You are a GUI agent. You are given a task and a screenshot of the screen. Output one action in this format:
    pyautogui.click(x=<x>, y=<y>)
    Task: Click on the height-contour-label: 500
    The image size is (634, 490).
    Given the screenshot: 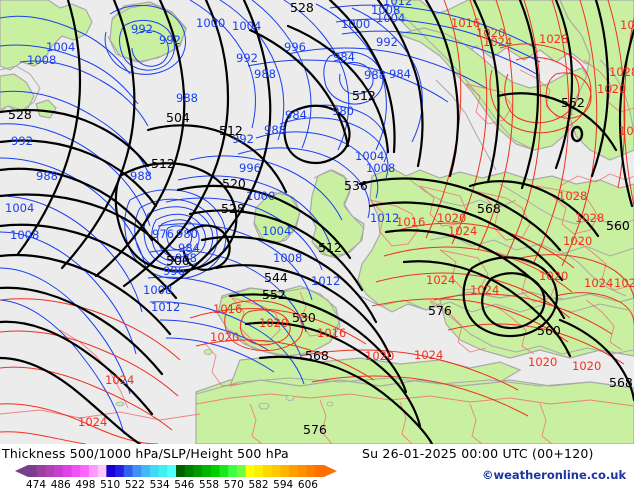 What is the action you would take?
    pyautogui.click(x=178, y=260)
    